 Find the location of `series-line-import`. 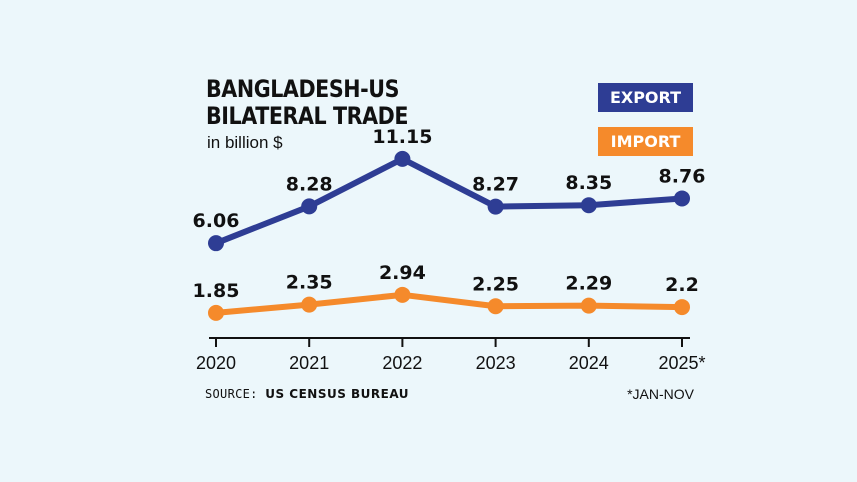

series-line-import is located at coordinates (449, 303).